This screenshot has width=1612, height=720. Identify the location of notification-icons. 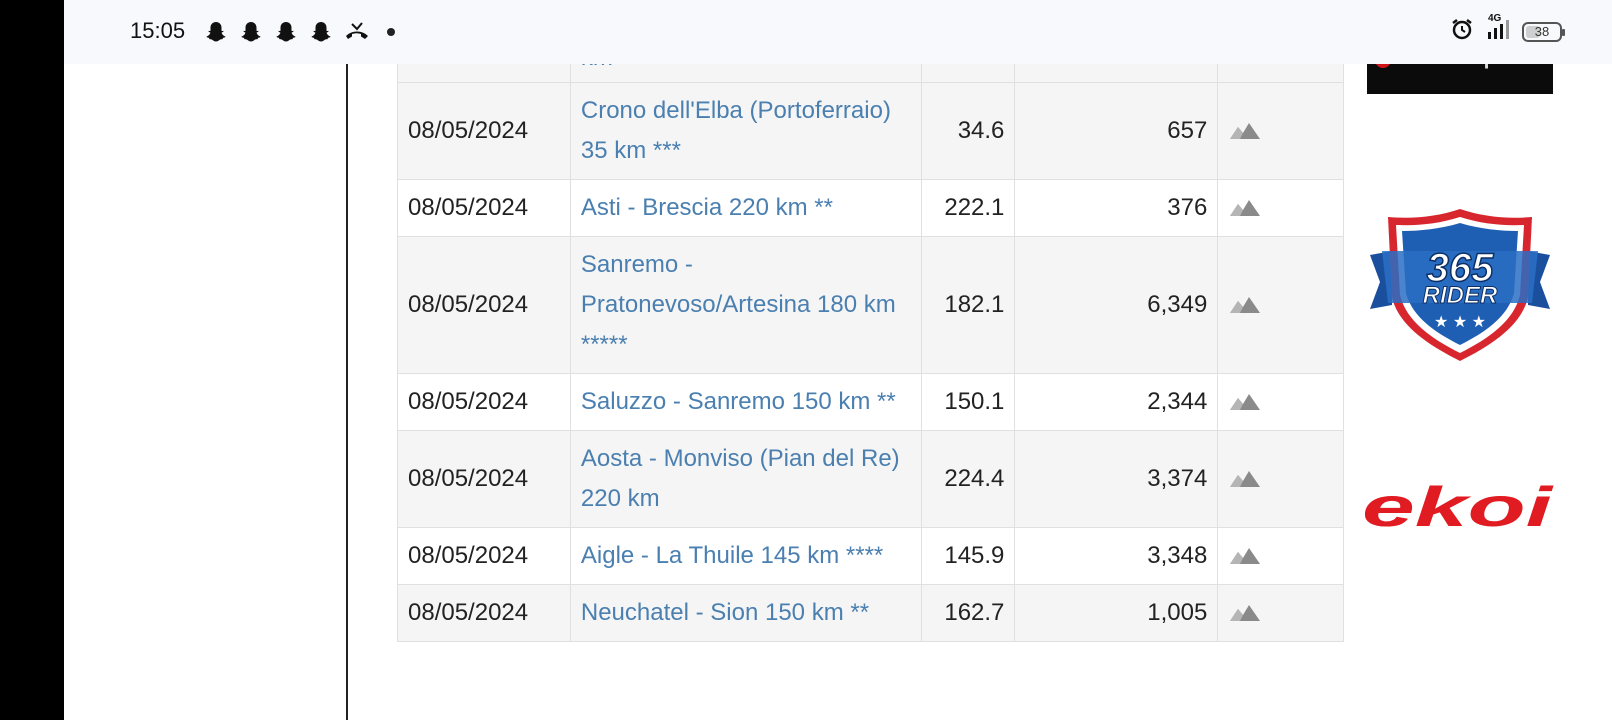
(299, 32).